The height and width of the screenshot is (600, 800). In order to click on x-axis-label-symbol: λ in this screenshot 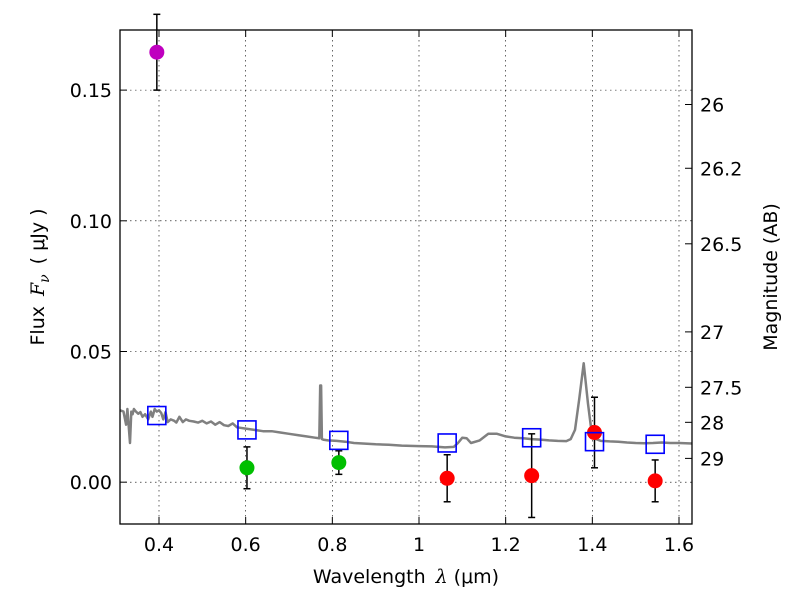, I will do `click(441, 577)`.